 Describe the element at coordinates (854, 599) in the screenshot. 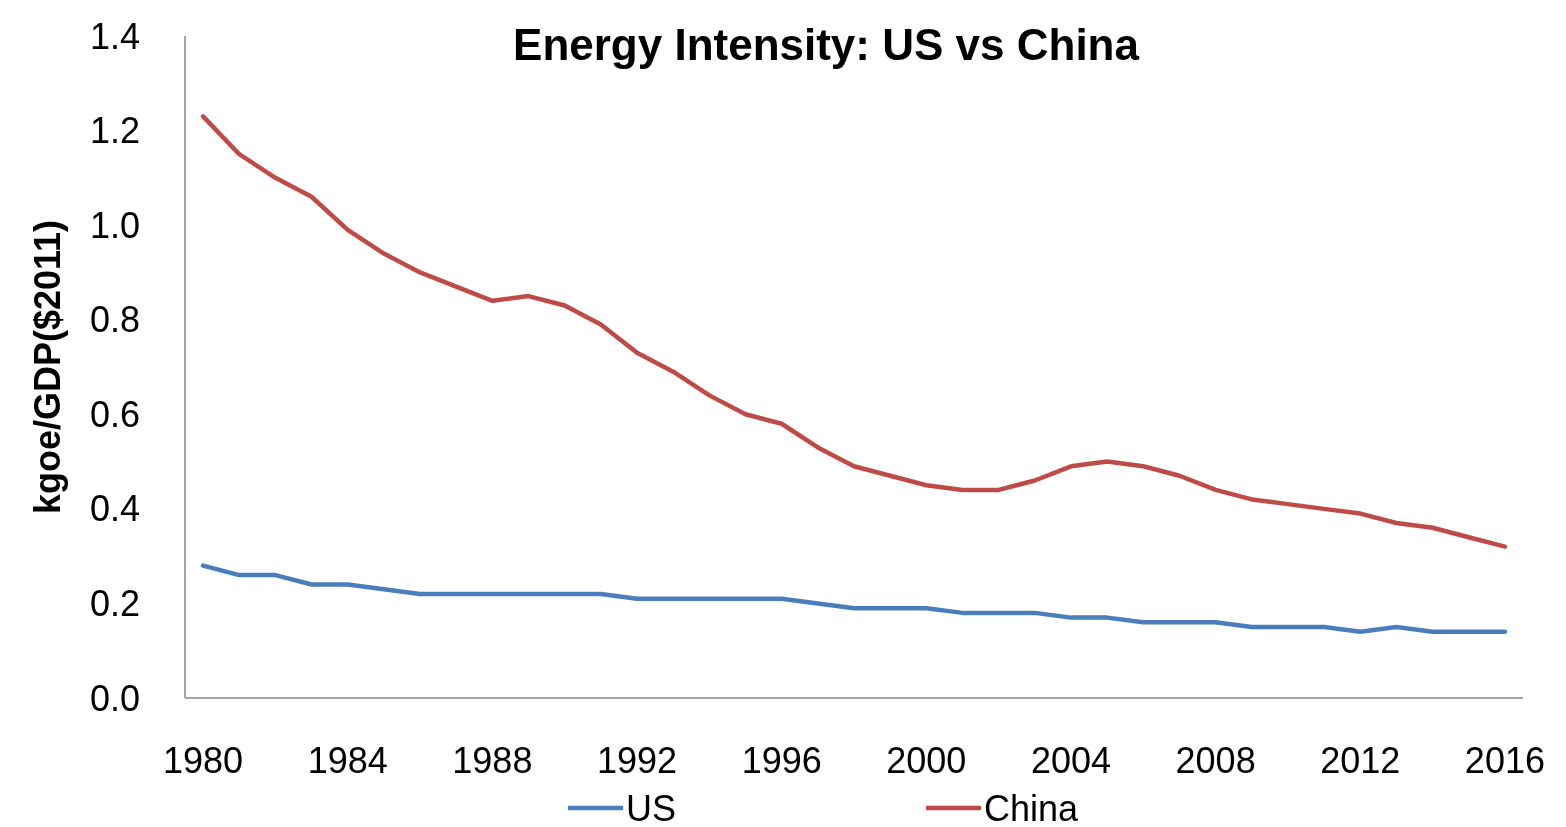

I see `line-series` at that location.